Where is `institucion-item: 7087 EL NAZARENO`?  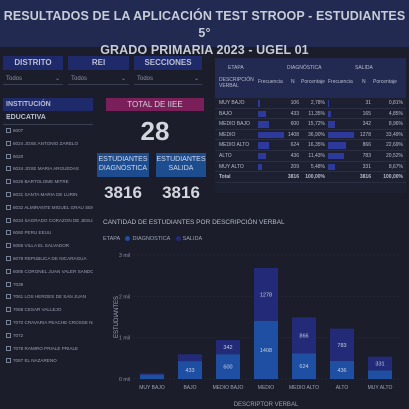 institucion-item: 7087 EL NAZARENO is located at coordinates (48, 361).